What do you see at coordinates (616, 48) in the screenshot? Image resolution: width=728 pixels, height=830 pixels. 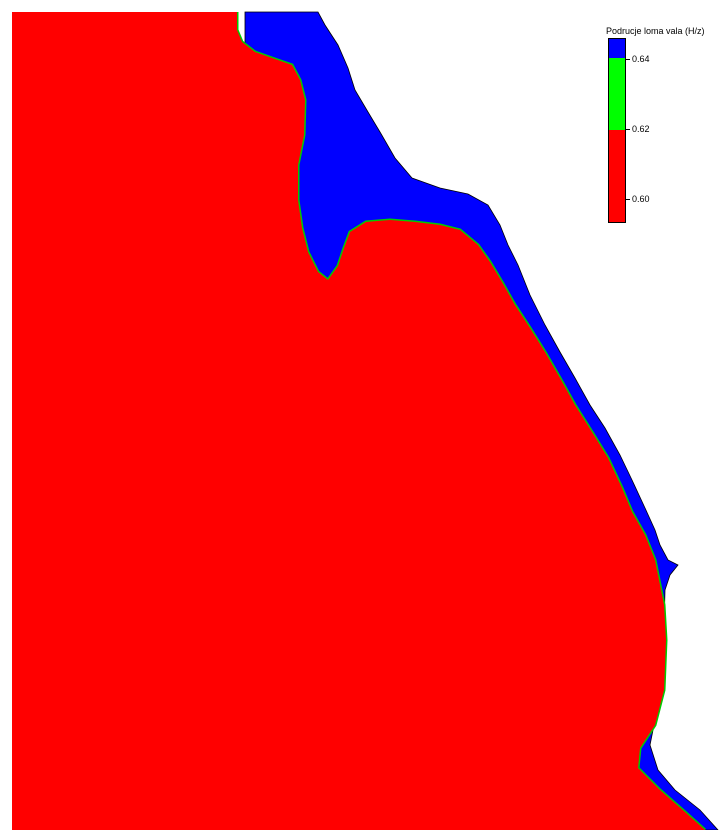 I see `legend-swatch-blue` at bounding box center [616, 48].